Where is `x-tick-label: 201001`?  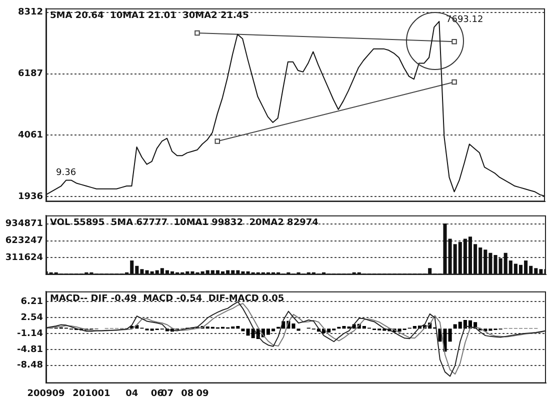 x-tick-label: 201001 is located at coordinates (91, 393).